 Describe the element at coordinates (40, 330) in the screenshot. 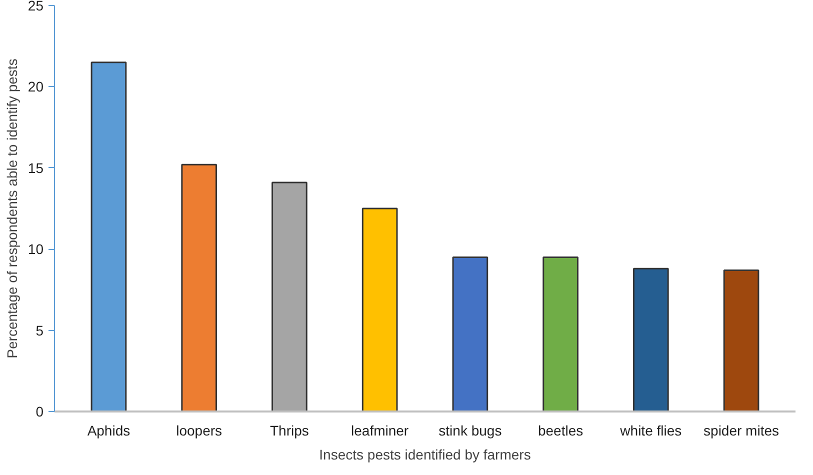

I see `y-tick-label: 5` at that location.